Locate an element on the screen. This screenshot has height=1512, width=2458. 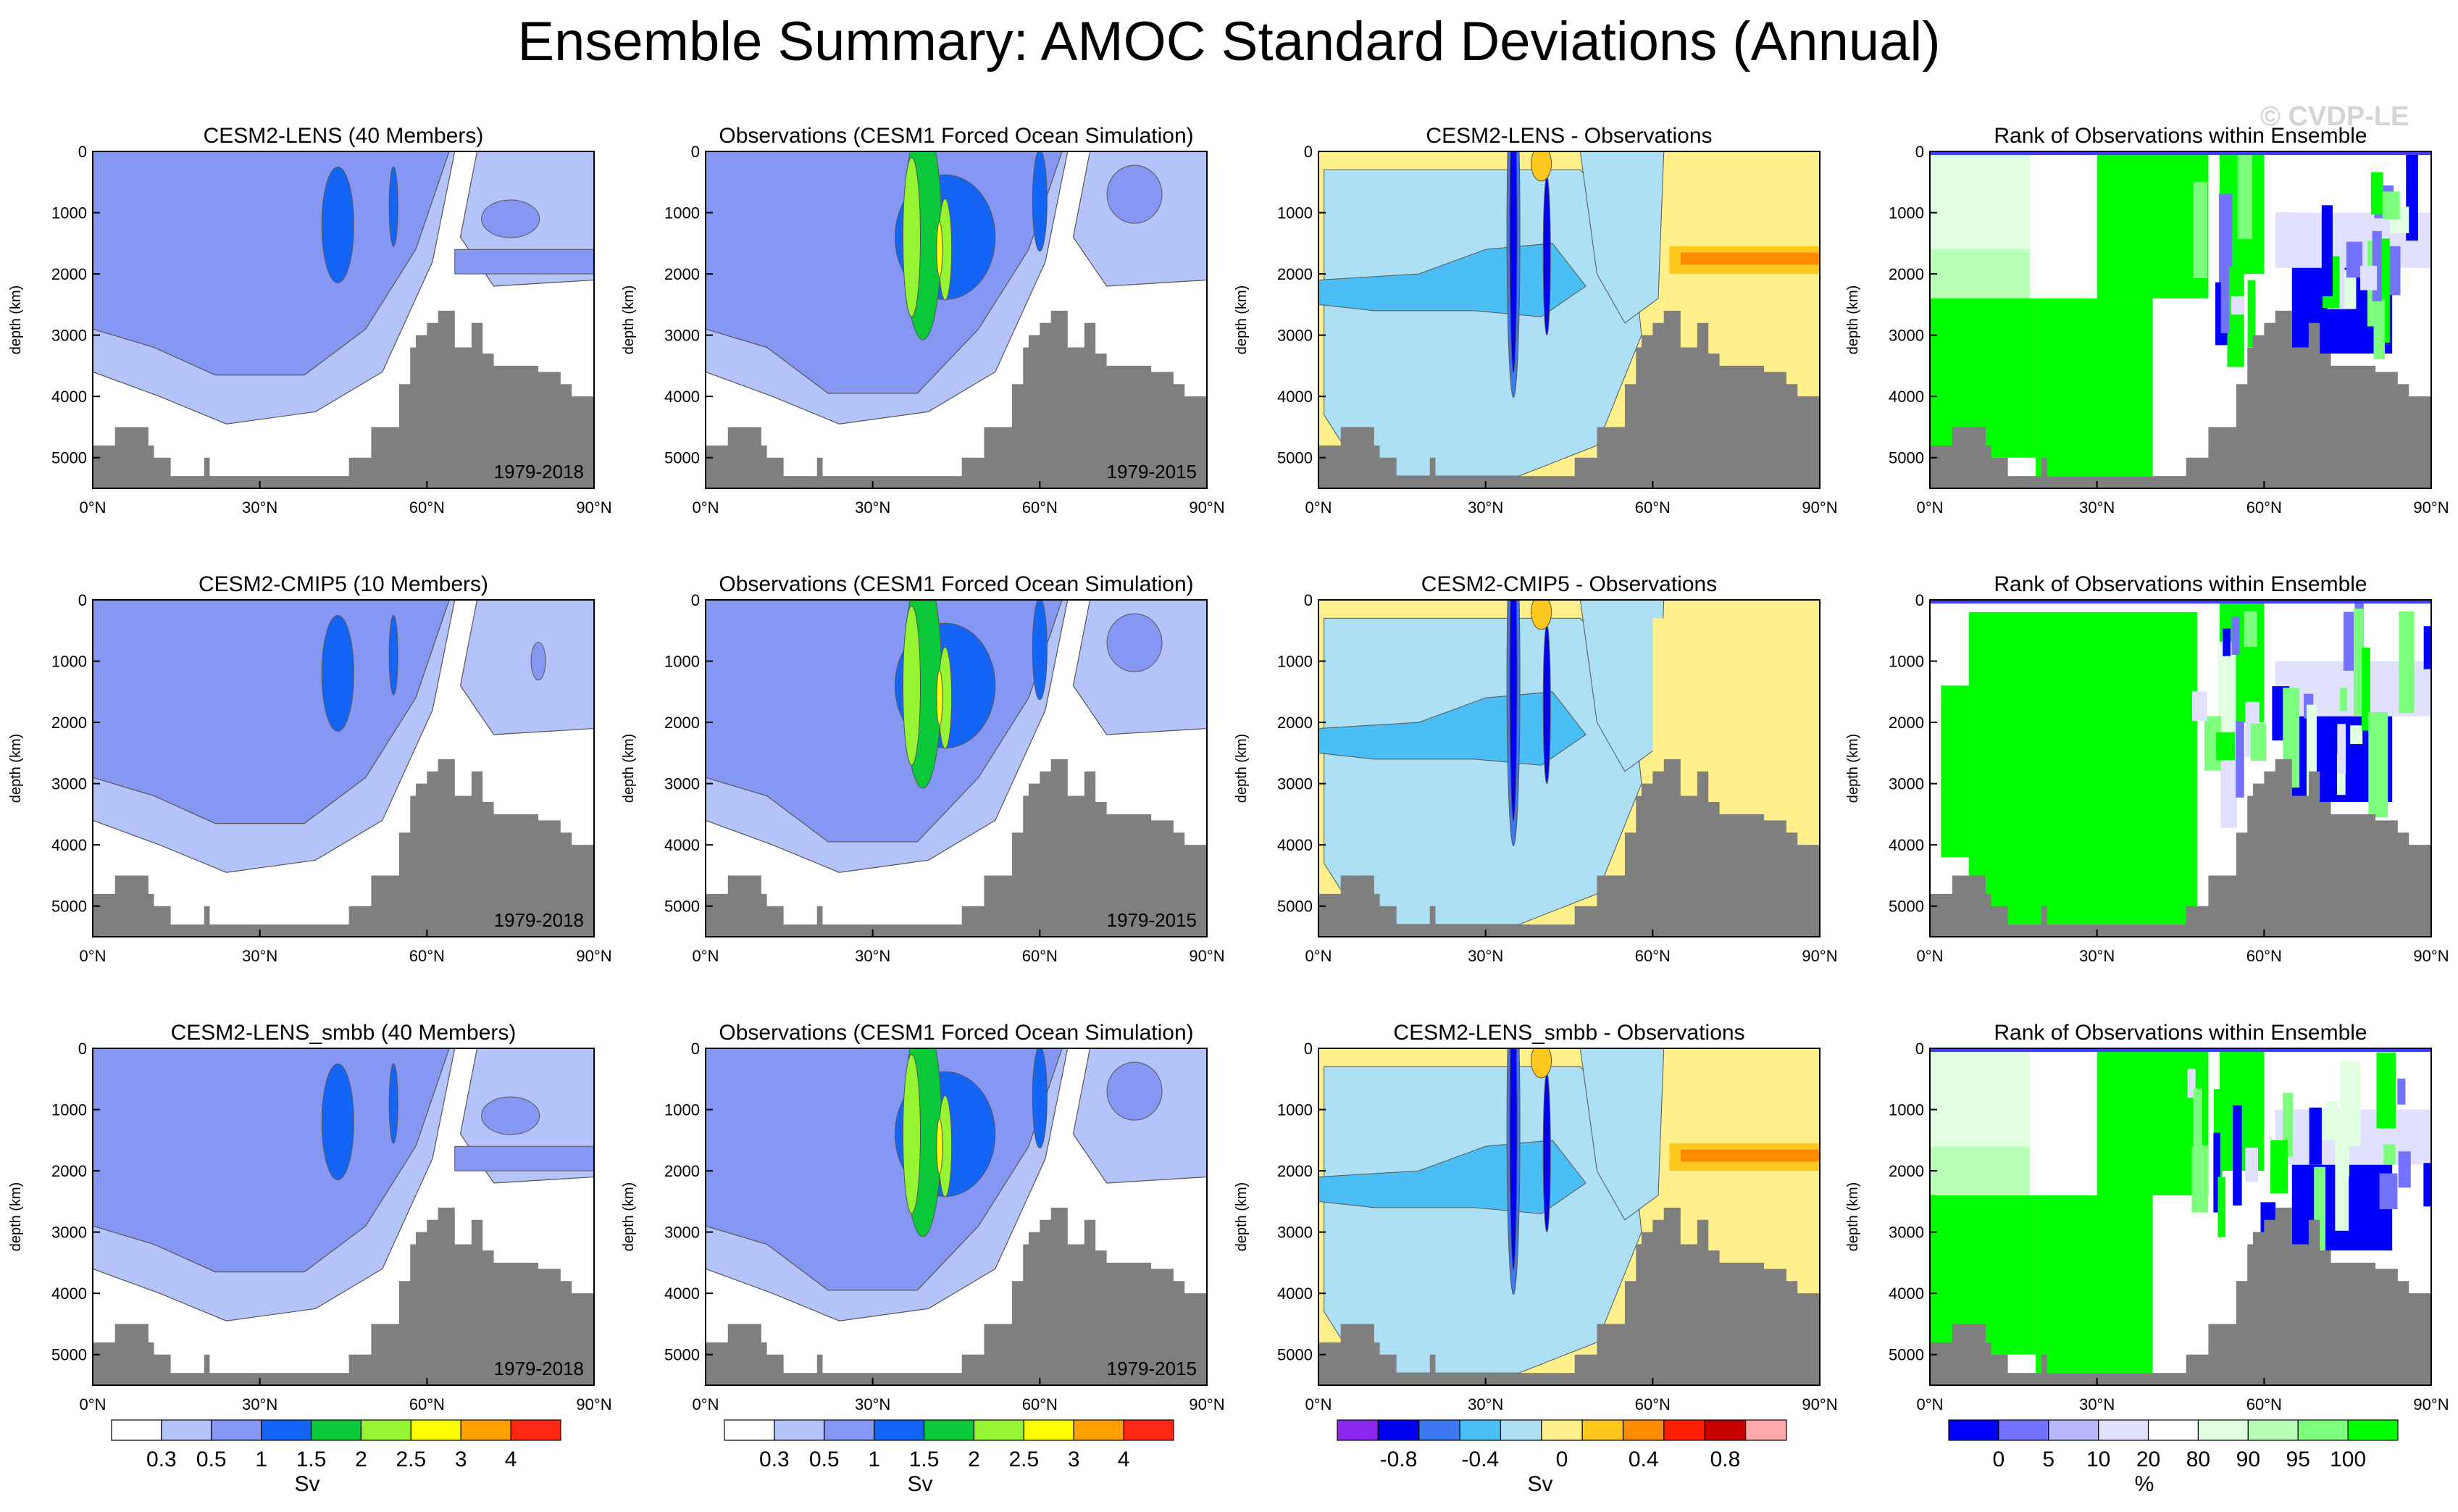
rank-surface-line is located at coordinates (2180, 1050).